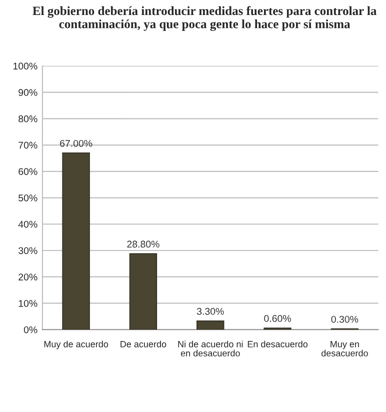 The height and width of the screenshot is (412, 386). I want to click on data-label: 28.80%, so click(143, 244).